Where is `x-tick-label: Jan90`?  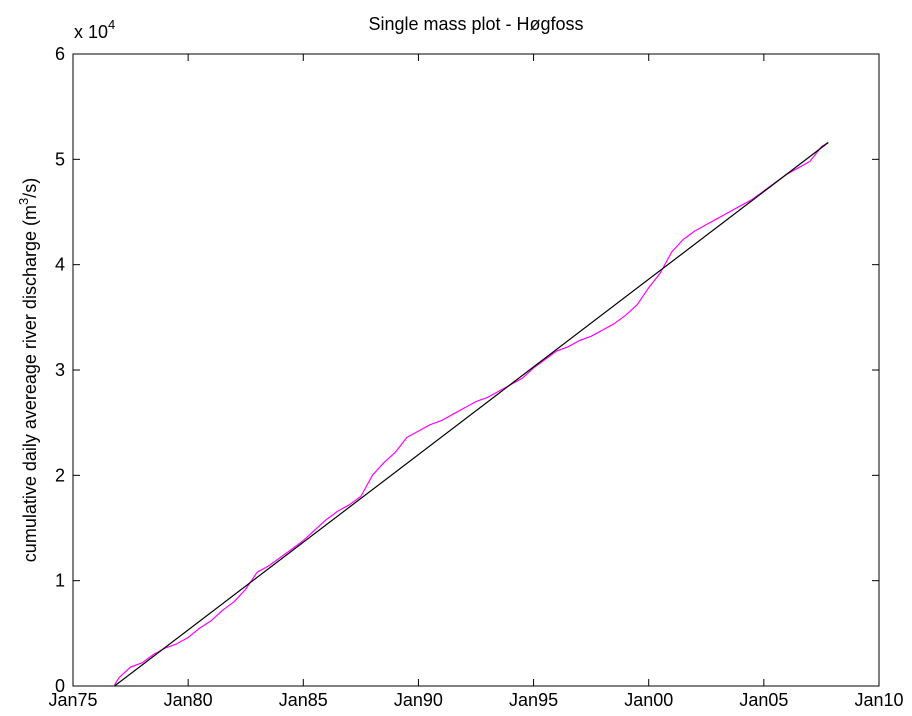 x-tick-label: Jan90 is located at coordinates (418, 700).